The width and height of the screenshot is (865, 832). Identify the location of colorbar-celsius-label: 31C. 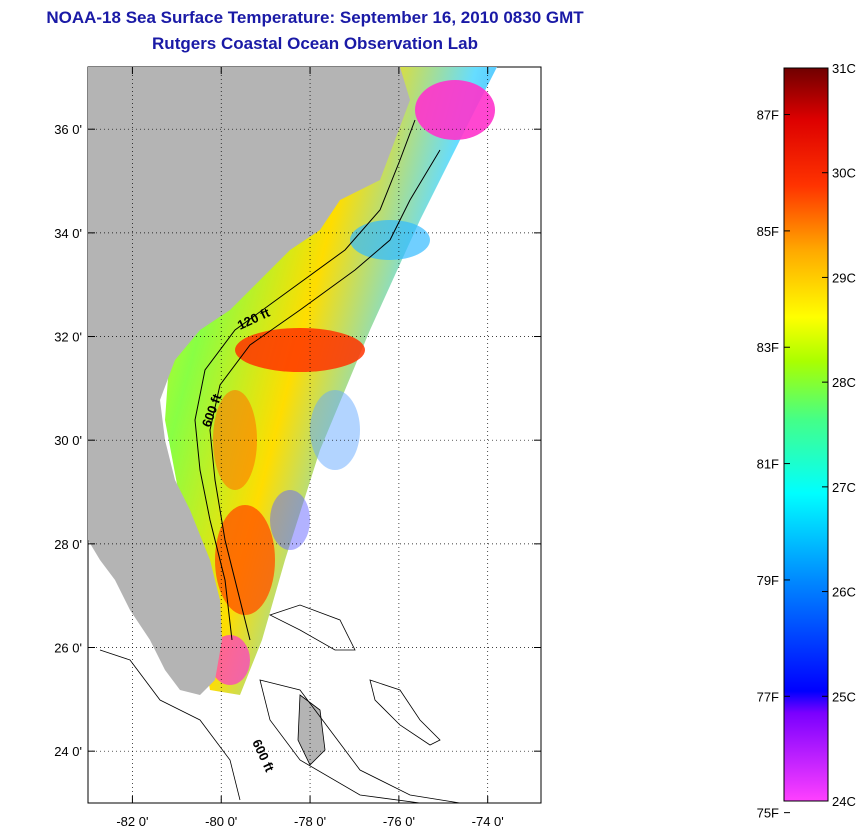
(844, 68).